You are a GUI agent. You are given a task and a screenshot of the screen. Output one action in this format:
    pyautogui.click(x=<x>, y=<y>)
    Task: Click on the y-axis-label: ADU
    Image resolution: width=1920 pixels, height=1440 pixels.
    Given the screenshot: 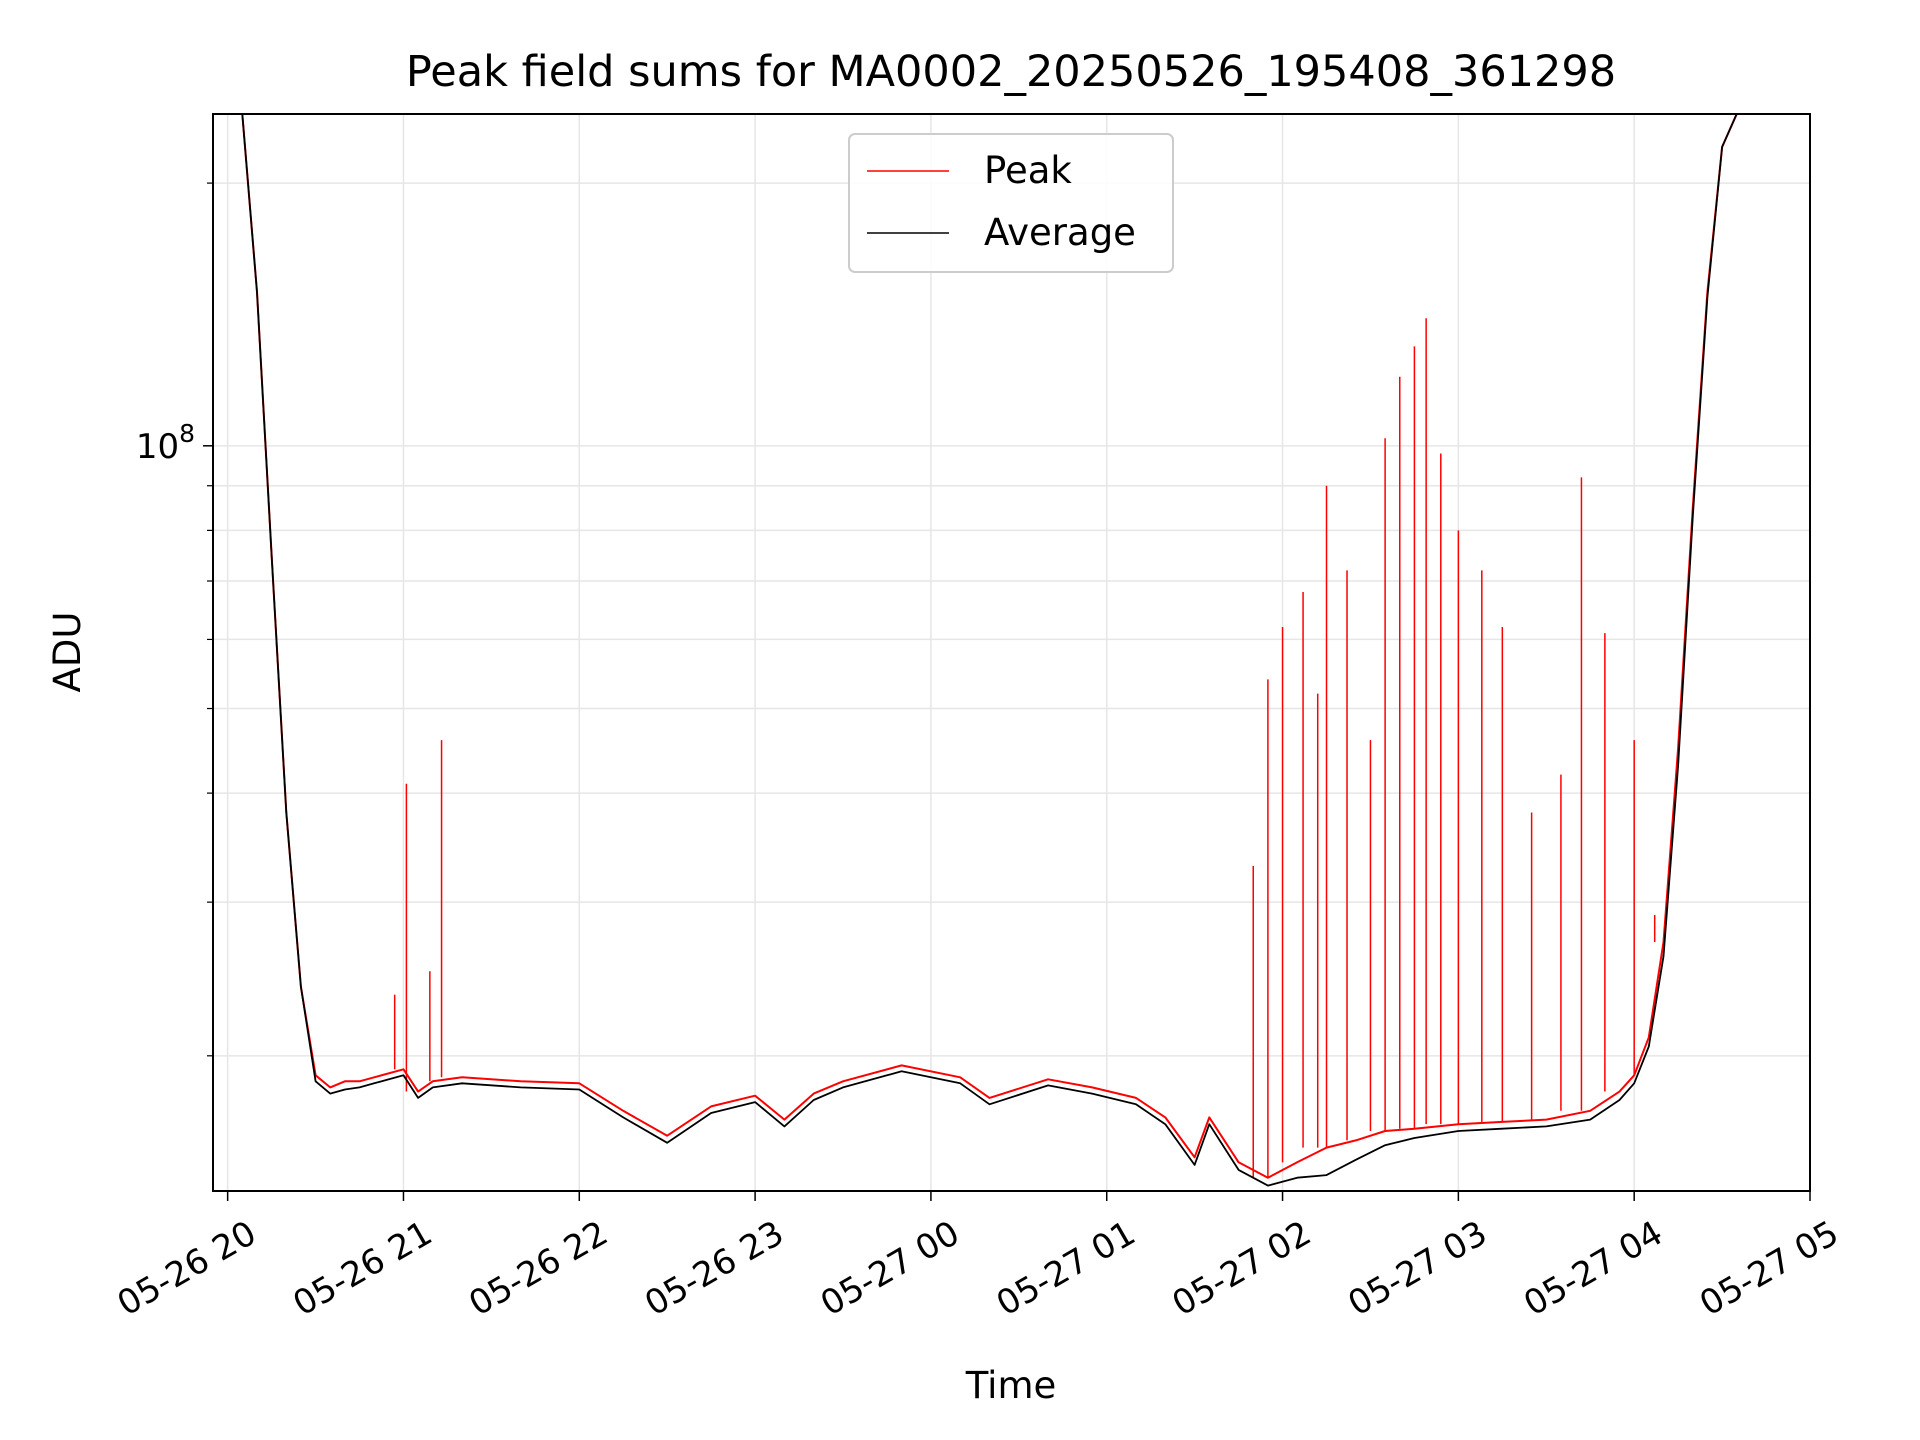 What is the action you would take?
    pyautogui.click(x=67, y=652)
    